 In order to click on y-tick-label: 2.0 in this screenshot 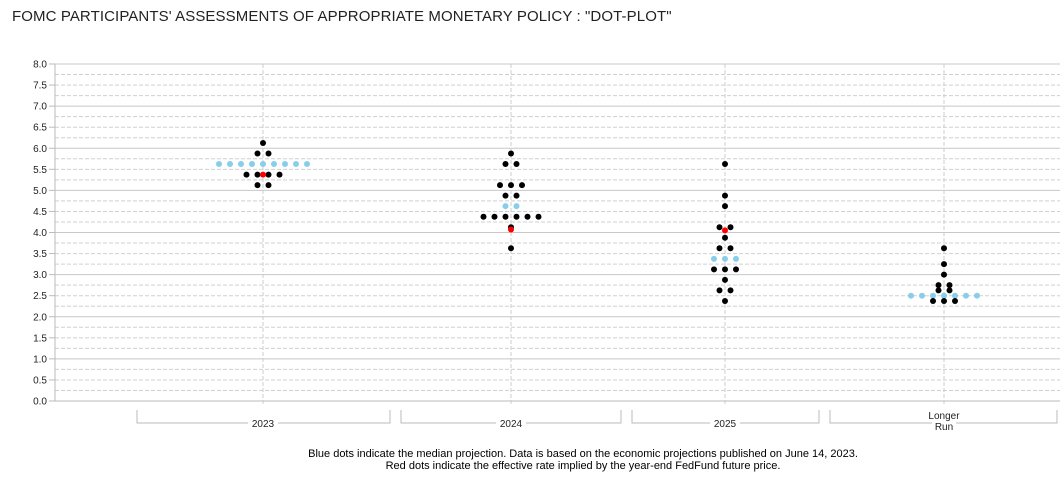, I will do `click(40, 317)`.